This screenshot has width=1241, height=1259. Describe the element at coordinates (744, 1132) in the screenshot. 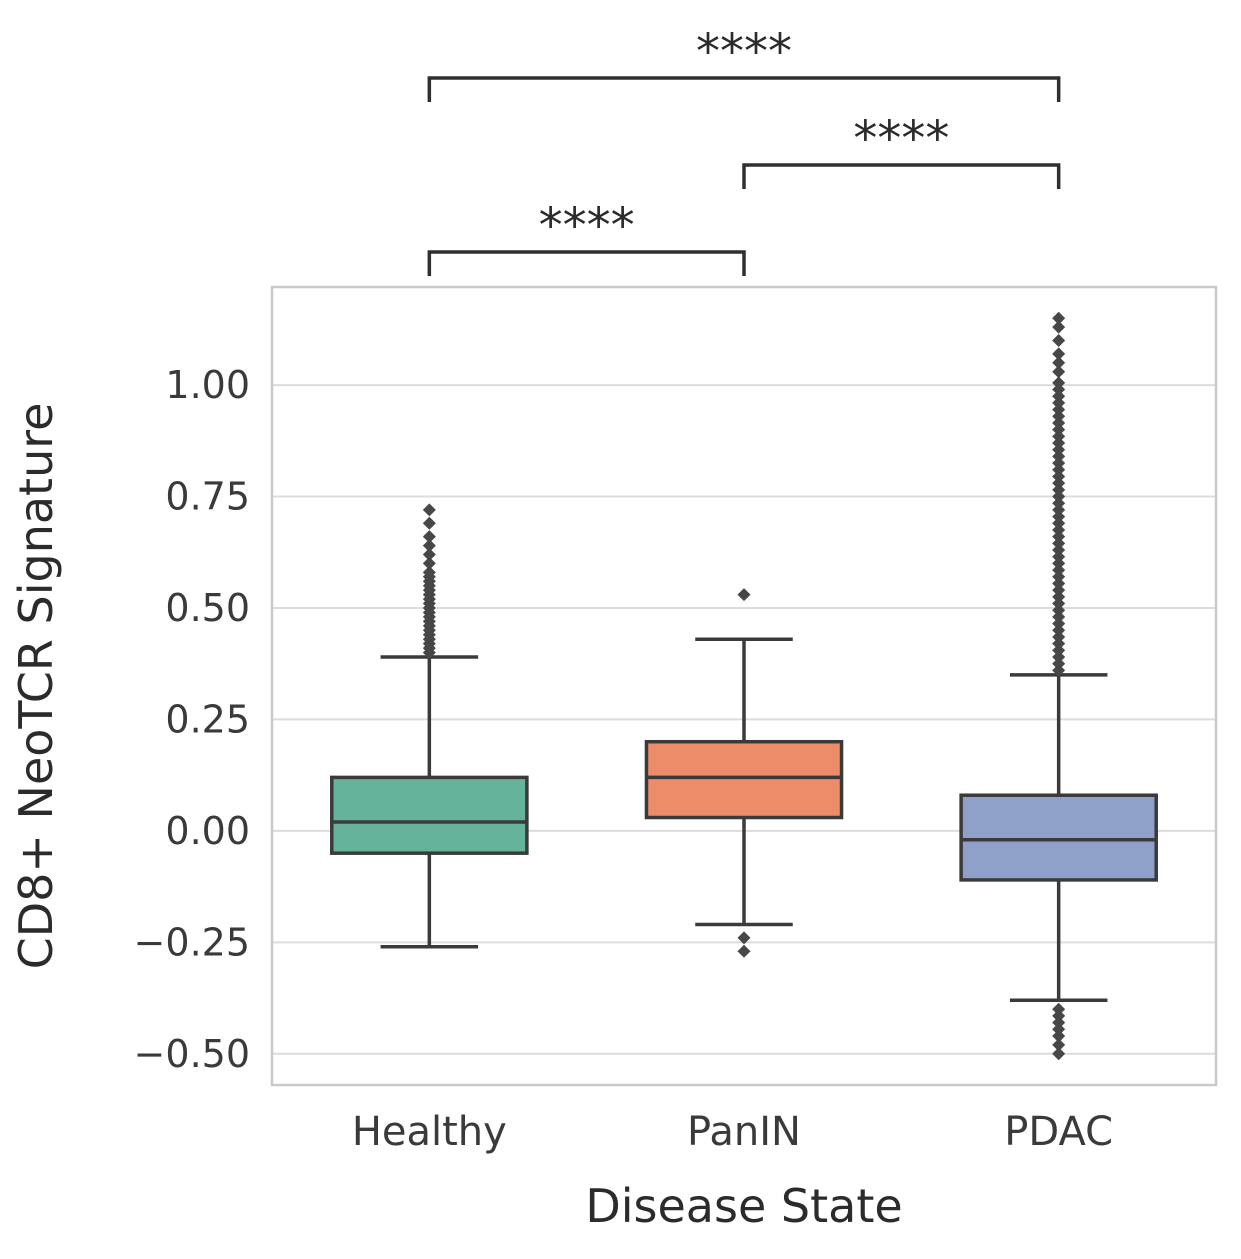

I see `x-tick-label-panin: PanIN` at that location.